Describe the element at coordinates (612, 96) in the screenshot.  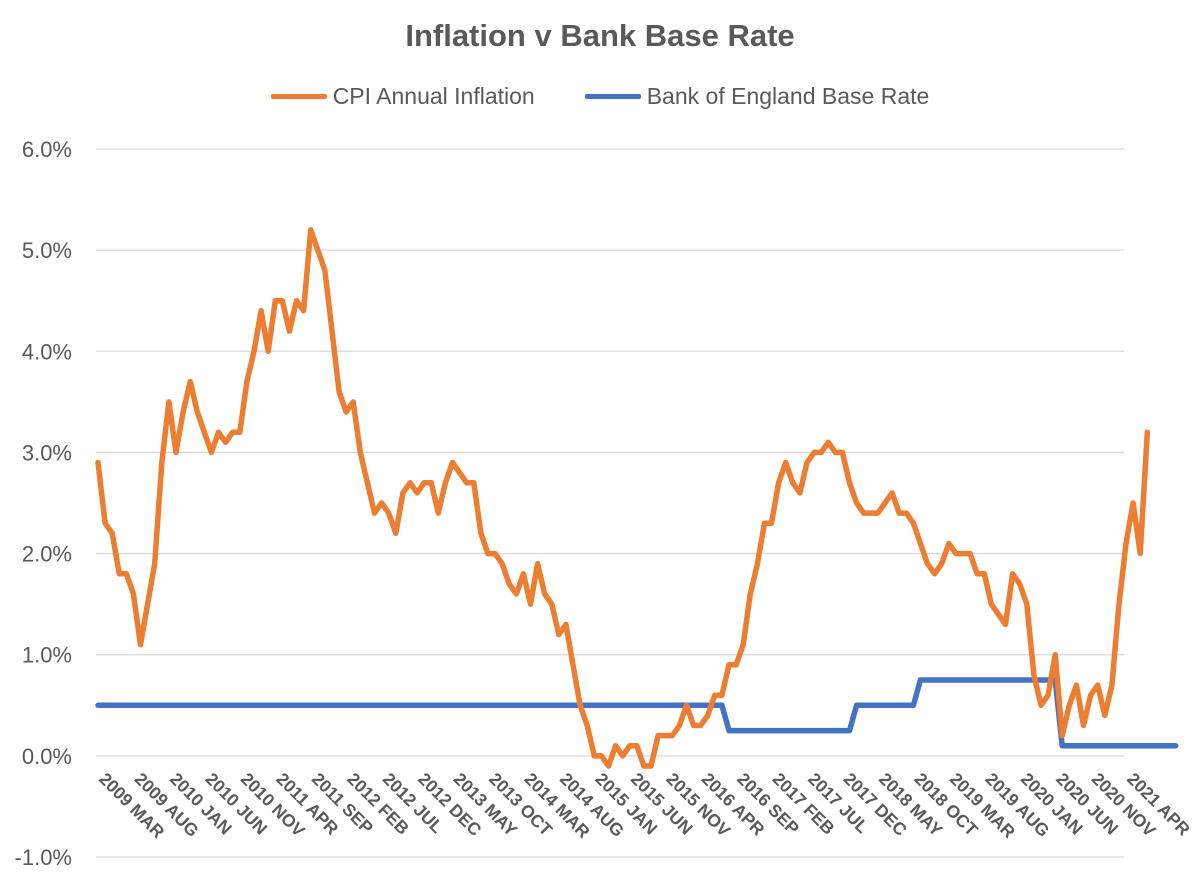
I see `legend-swatch-base-rate` at that location.